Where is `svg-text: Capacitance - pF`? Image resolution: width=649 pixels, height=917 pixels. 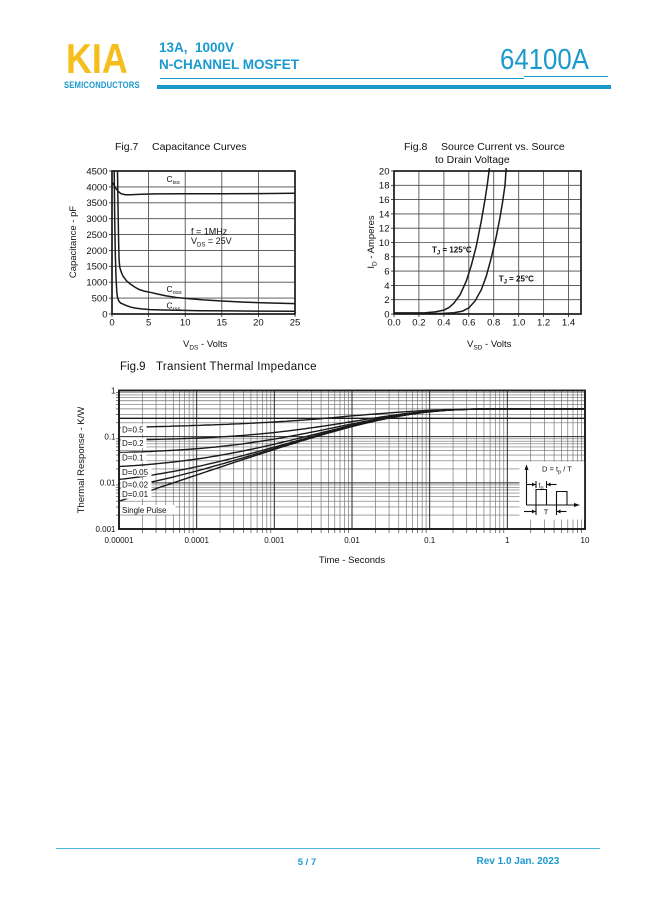
svg-text: Capacitance - pF is located at coordinates (73, 242).